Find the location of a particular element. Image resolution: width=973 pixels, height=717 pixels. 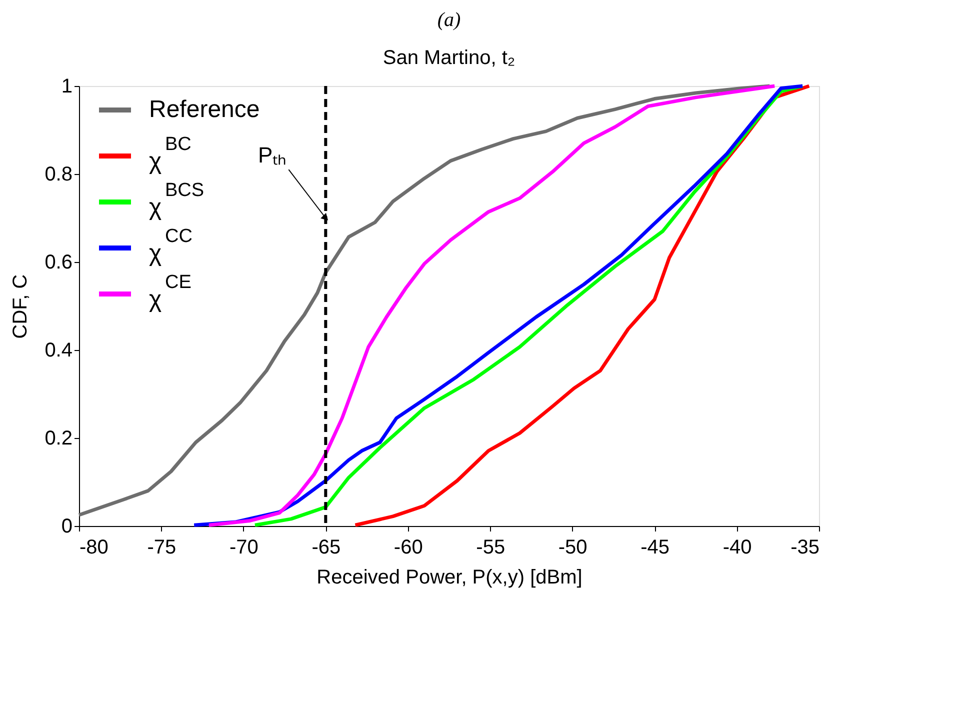

chart-title: San Martino, t₂ is located at coordinates (449, 58).